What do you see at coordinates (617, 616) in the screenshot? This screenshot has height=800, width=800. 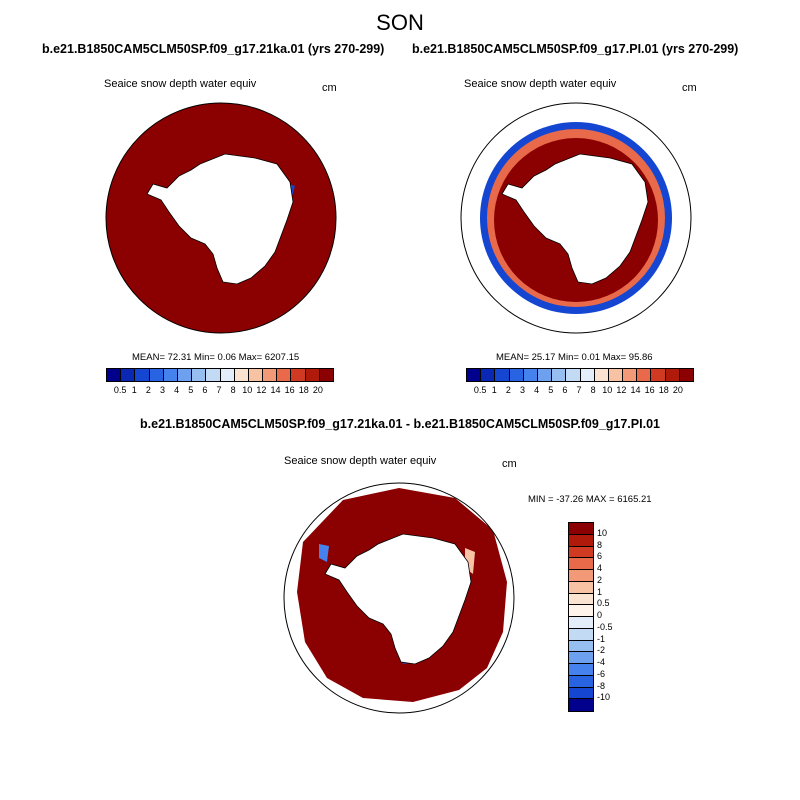 I see `diff-colorbar-labels: 10 8 6 4 2 1 0.5 0 -0.5 -1 -2 -4 -6 -8 -10` at bounding box center [617, 616].